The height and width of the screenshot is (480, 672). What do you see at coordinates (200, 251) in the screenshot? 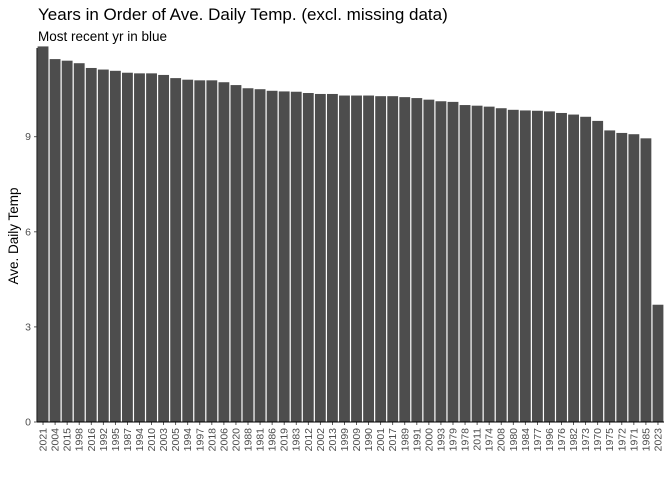
I see `bar-1997` at bounding box center [200, 251].